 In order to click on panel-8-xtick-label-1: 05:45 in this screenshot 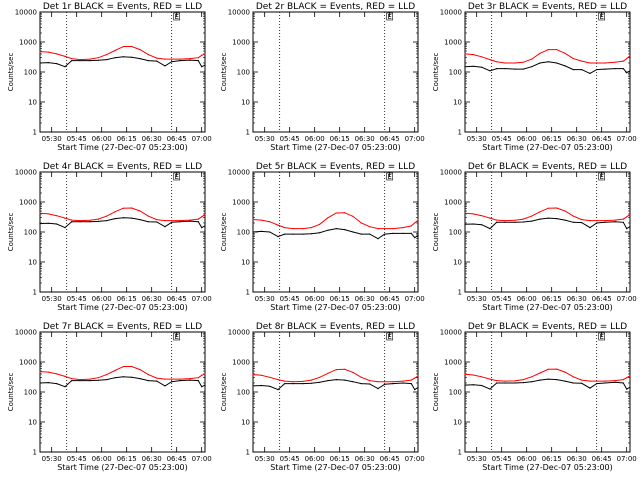, I will do `click(290, 459)`.